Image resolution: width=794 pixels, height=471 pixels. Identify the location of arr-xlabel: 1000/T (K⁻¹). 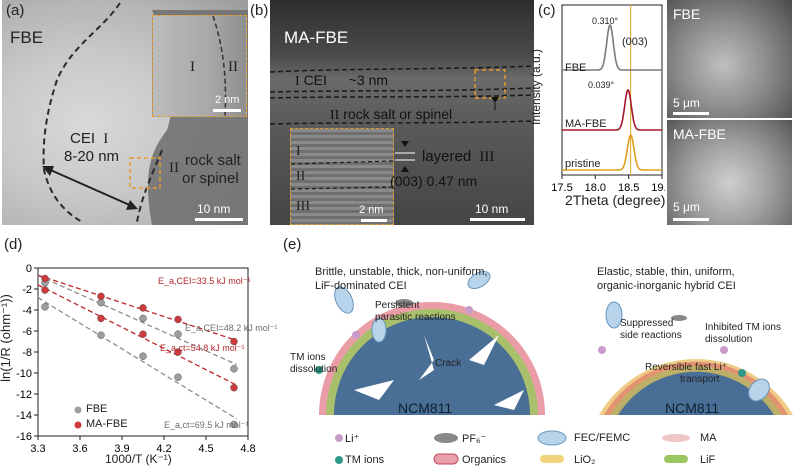
(138, 459).